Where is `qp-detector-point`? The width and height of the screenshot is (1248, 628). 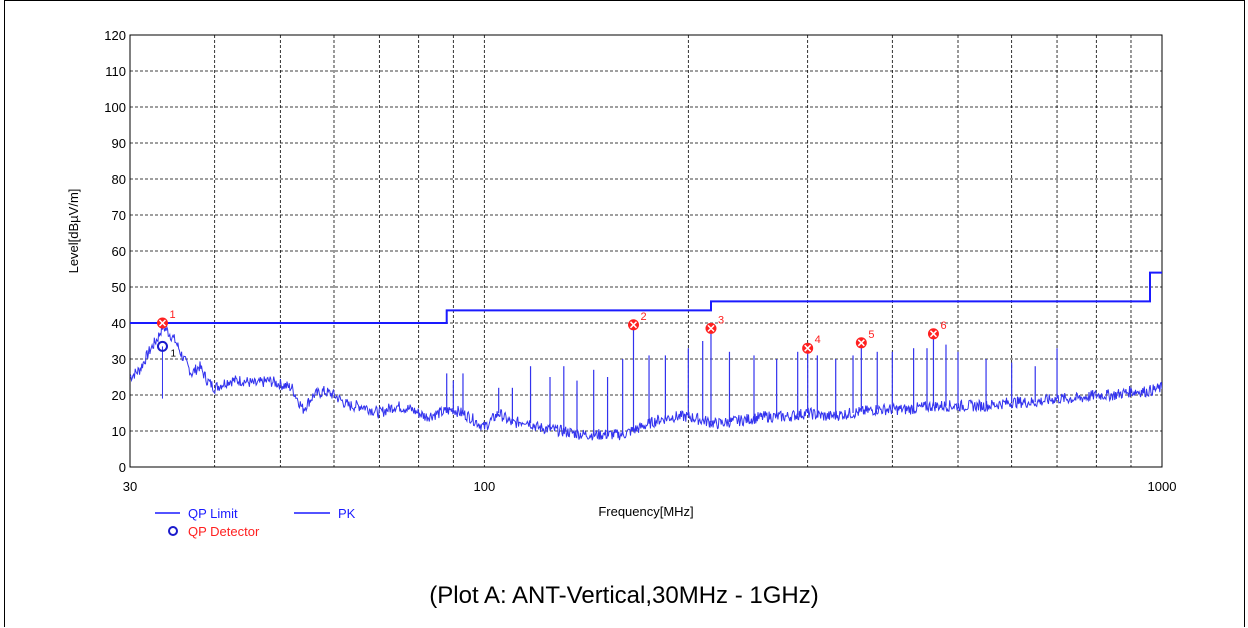 qp-detector-point is located at coordinates (162, 346).